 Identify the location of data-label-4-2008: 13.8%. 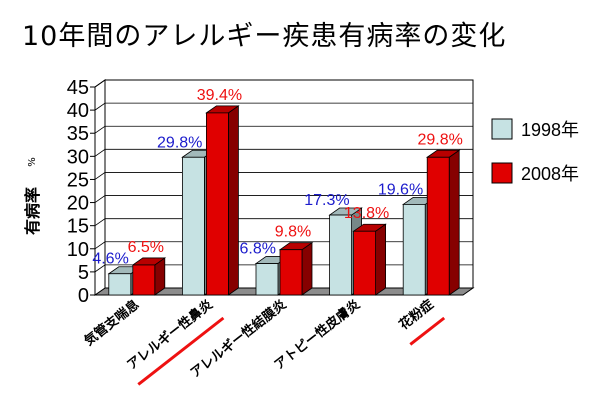
(366, 213).